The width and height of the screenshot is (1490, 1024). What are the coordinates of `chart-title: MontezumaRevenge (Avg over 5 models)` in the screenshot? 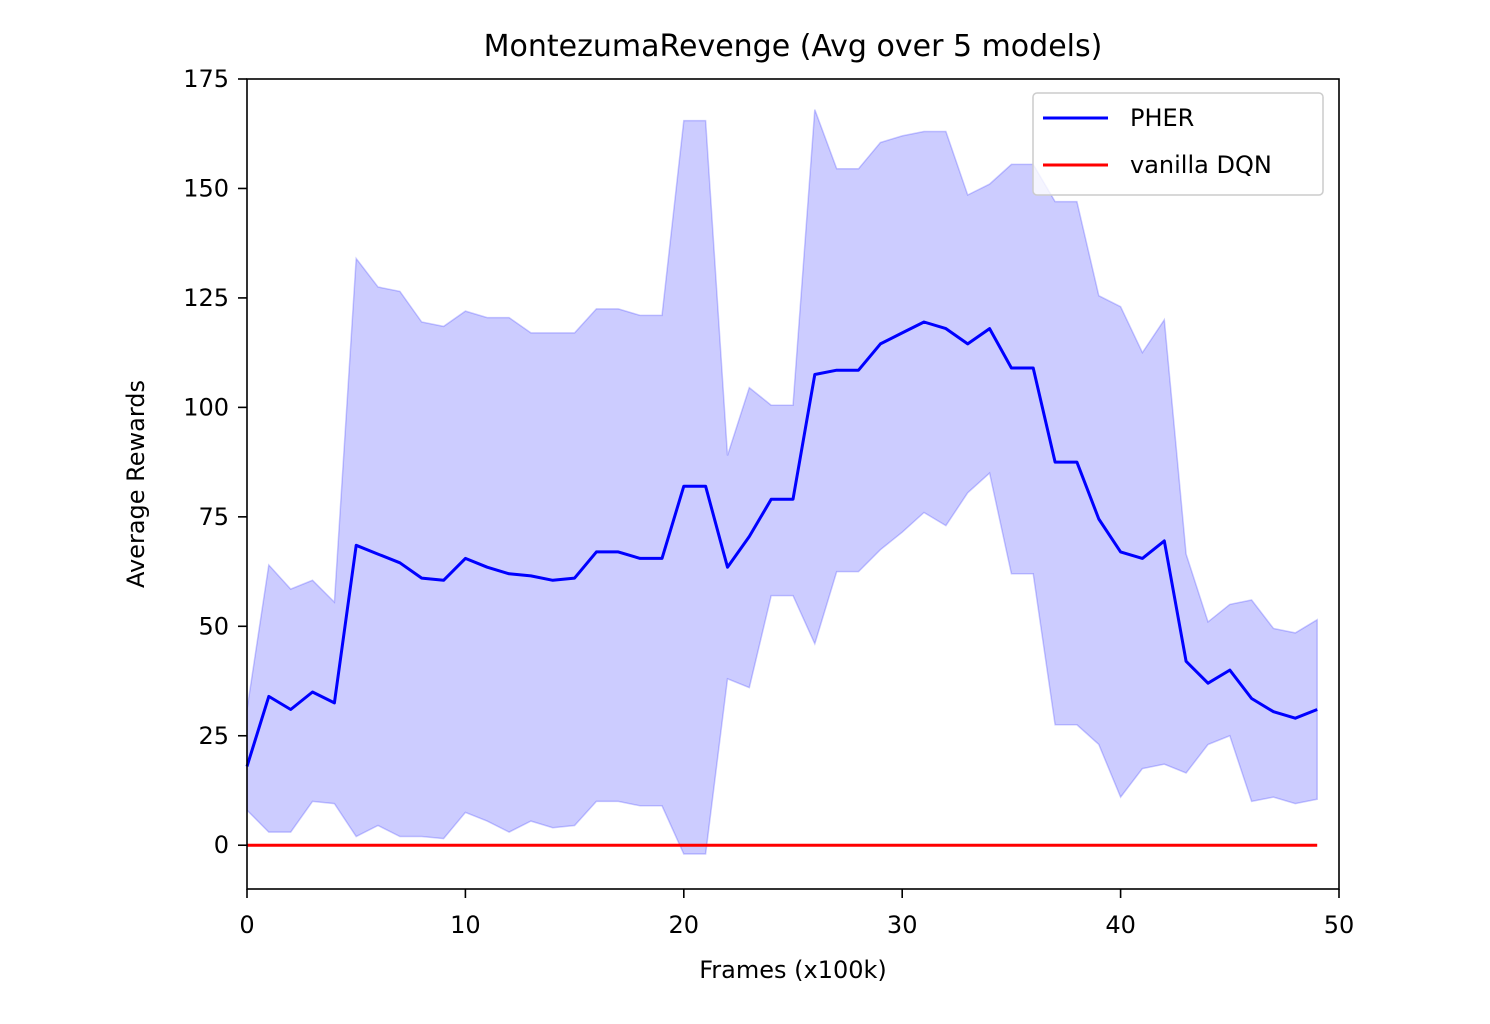 It's located at (793, 46).